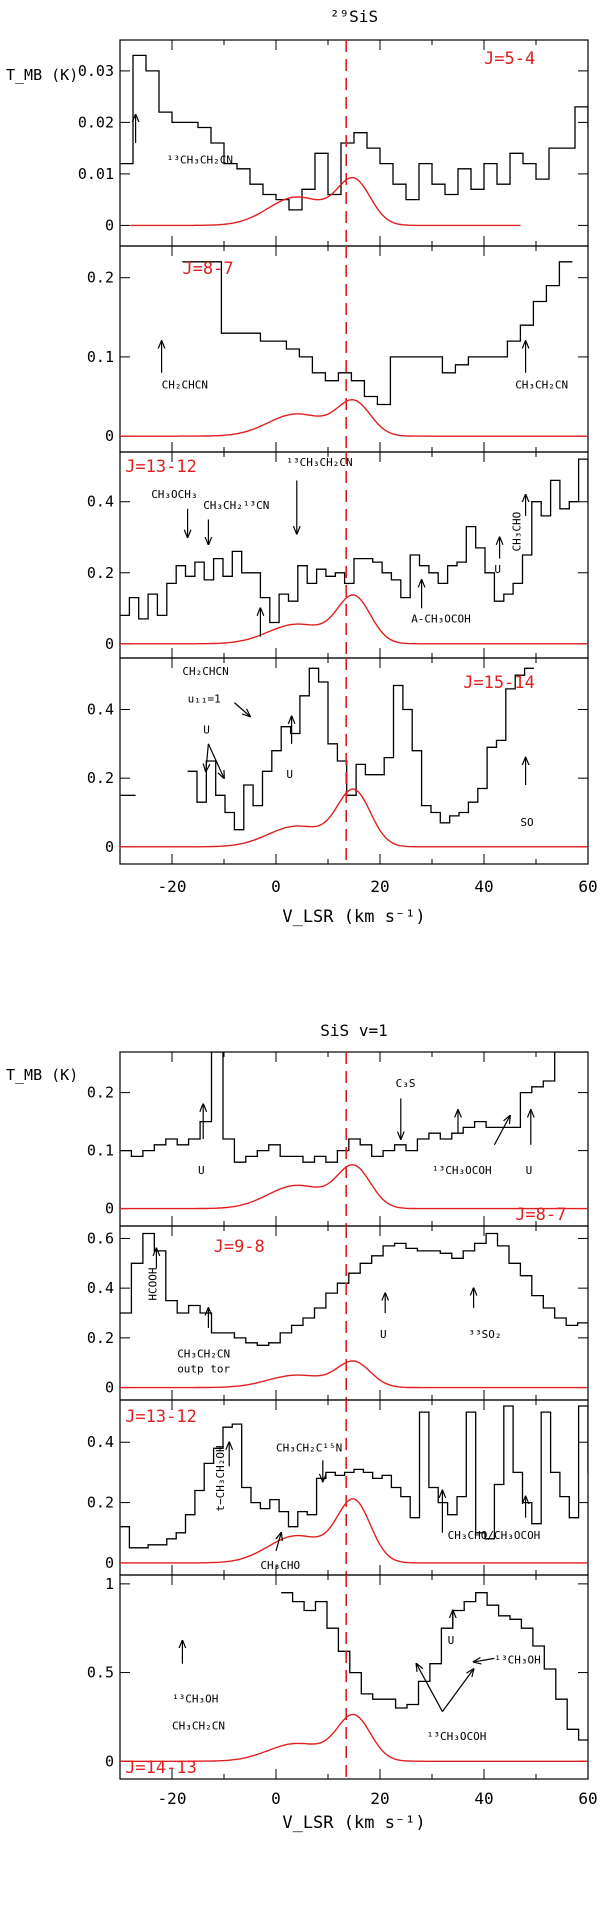 The image size is (600, 1929). I want to click on panel-0-1: 0 0.1 0.2 J=8-7 CH₂CHCN CH₃CH₂CN, so click(338, 349).